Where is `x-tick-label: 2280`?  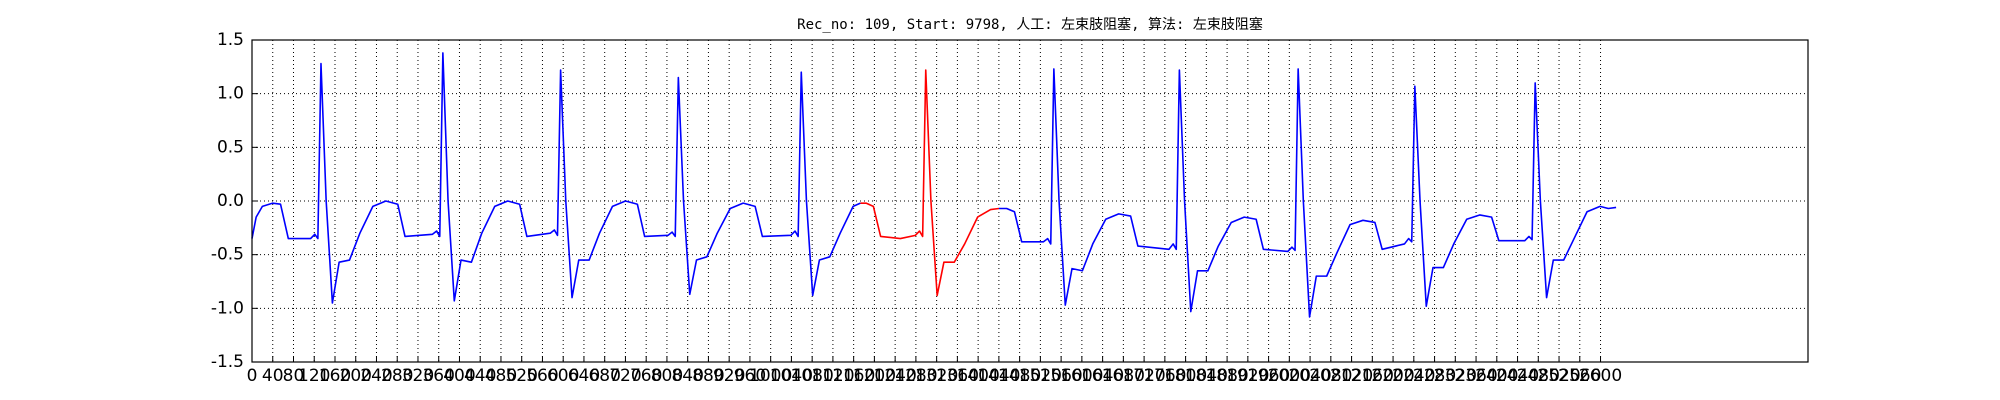 x-tick-label: 2280 is located at coordinates (1434, 376).